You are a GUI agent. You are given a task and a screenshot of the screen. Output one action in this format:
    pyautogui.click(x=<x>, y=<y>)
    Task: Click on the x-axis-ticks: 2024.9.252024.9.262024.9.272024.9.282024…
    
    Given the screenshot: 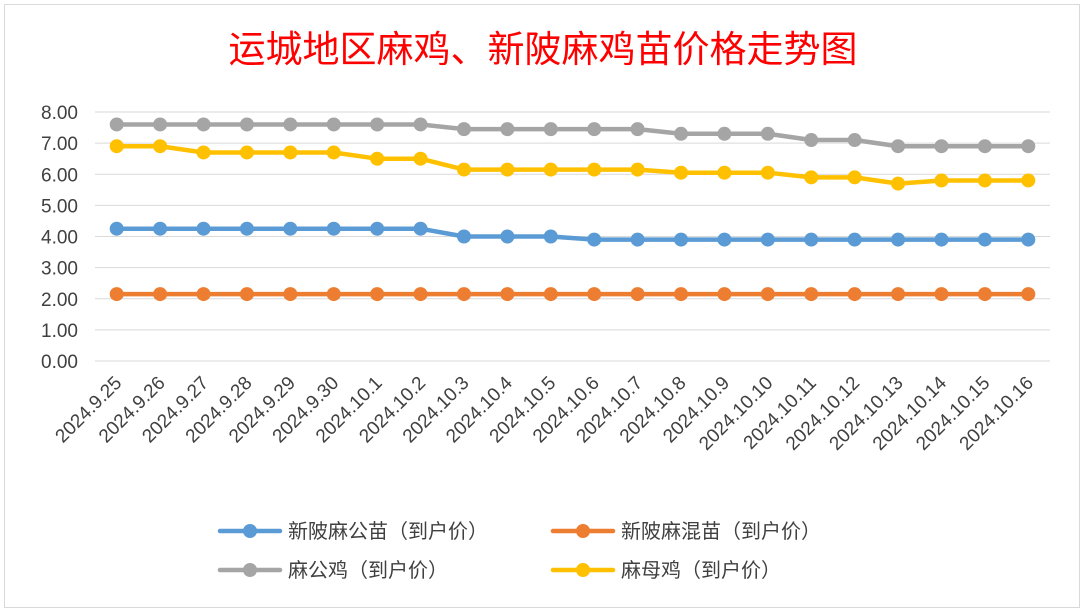 What is the action you would take?
    pyautogui.click(x=545, y=413)
    